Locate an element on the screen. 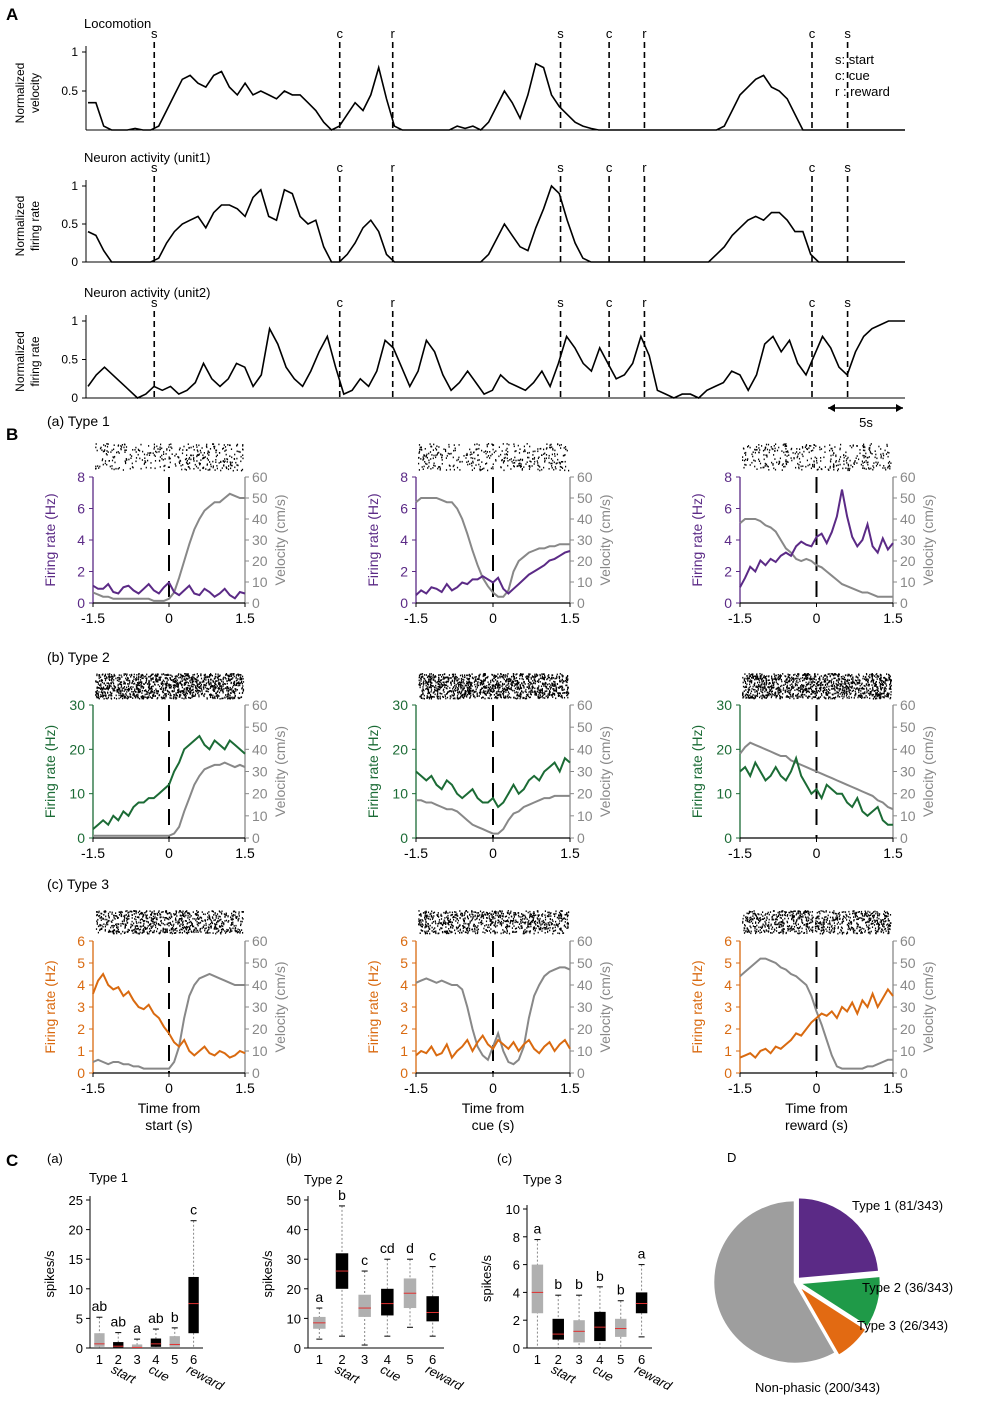  left-tick-label: 20 is located at coordinates (400, 749).